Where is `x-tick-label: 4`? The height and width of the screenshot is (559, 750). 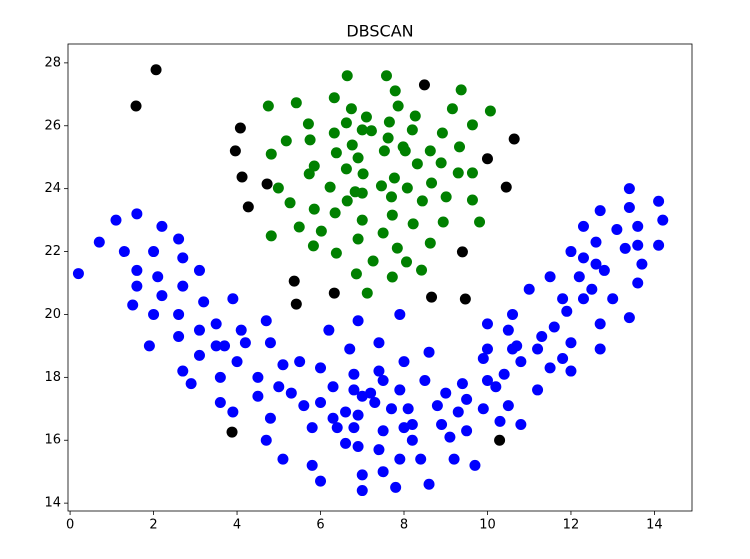
x-tick-label: 4 is located at coordinates (237, 525).